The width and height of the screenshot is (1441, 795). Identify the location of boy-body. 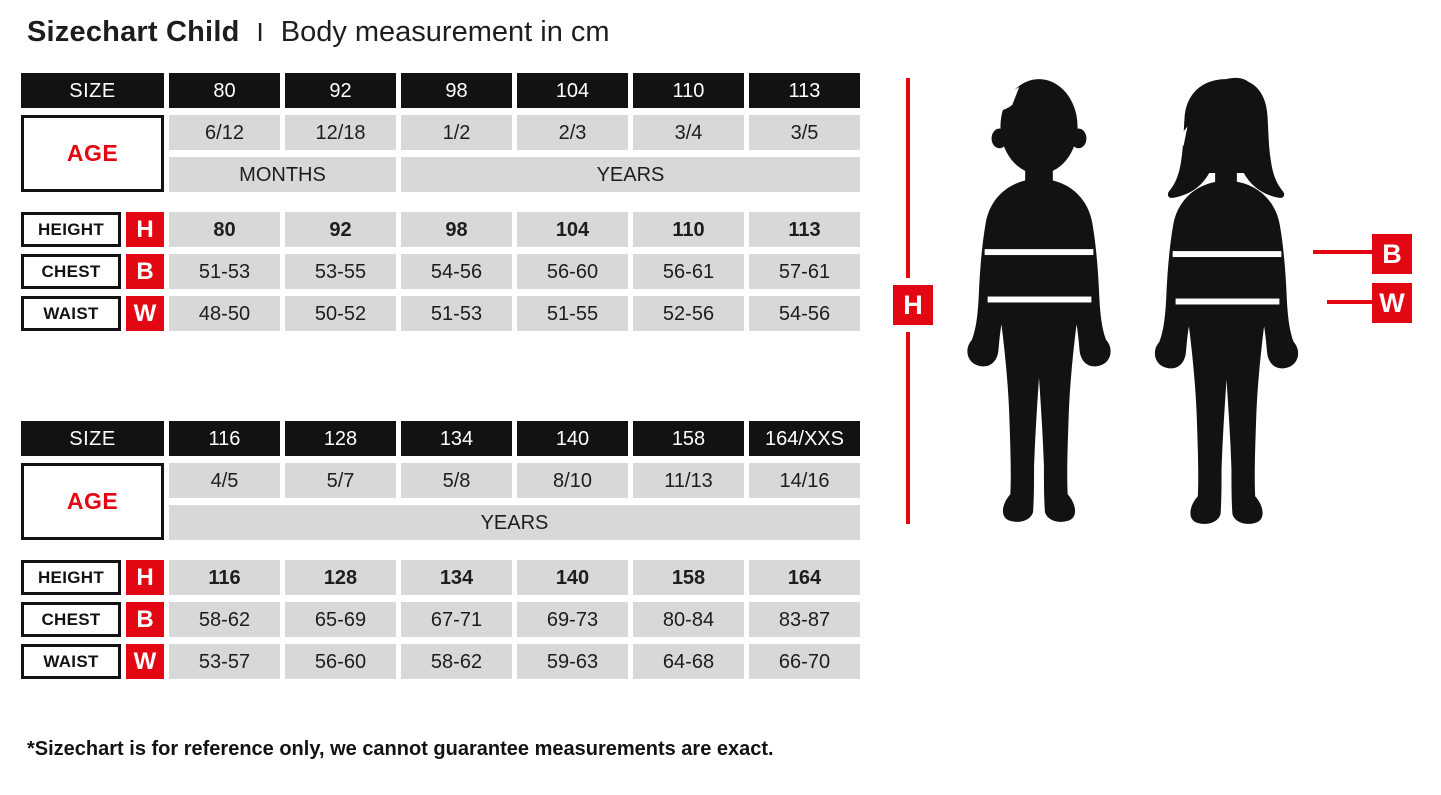
(1039, 350).